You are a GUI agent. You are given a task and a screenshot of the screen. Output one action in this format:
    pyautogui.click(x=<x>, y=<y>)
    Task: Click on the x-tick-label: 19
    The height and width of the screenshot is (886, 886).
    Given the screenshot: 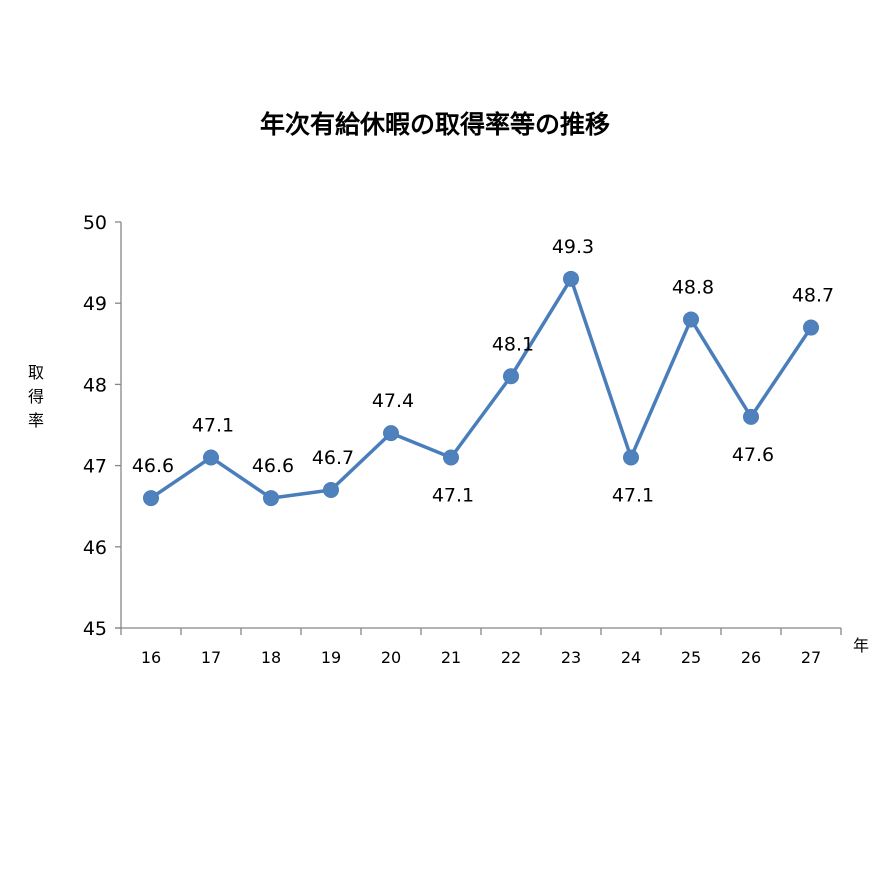 What is the action you would take?
    pyautogui.click(x=331, y=657)
    